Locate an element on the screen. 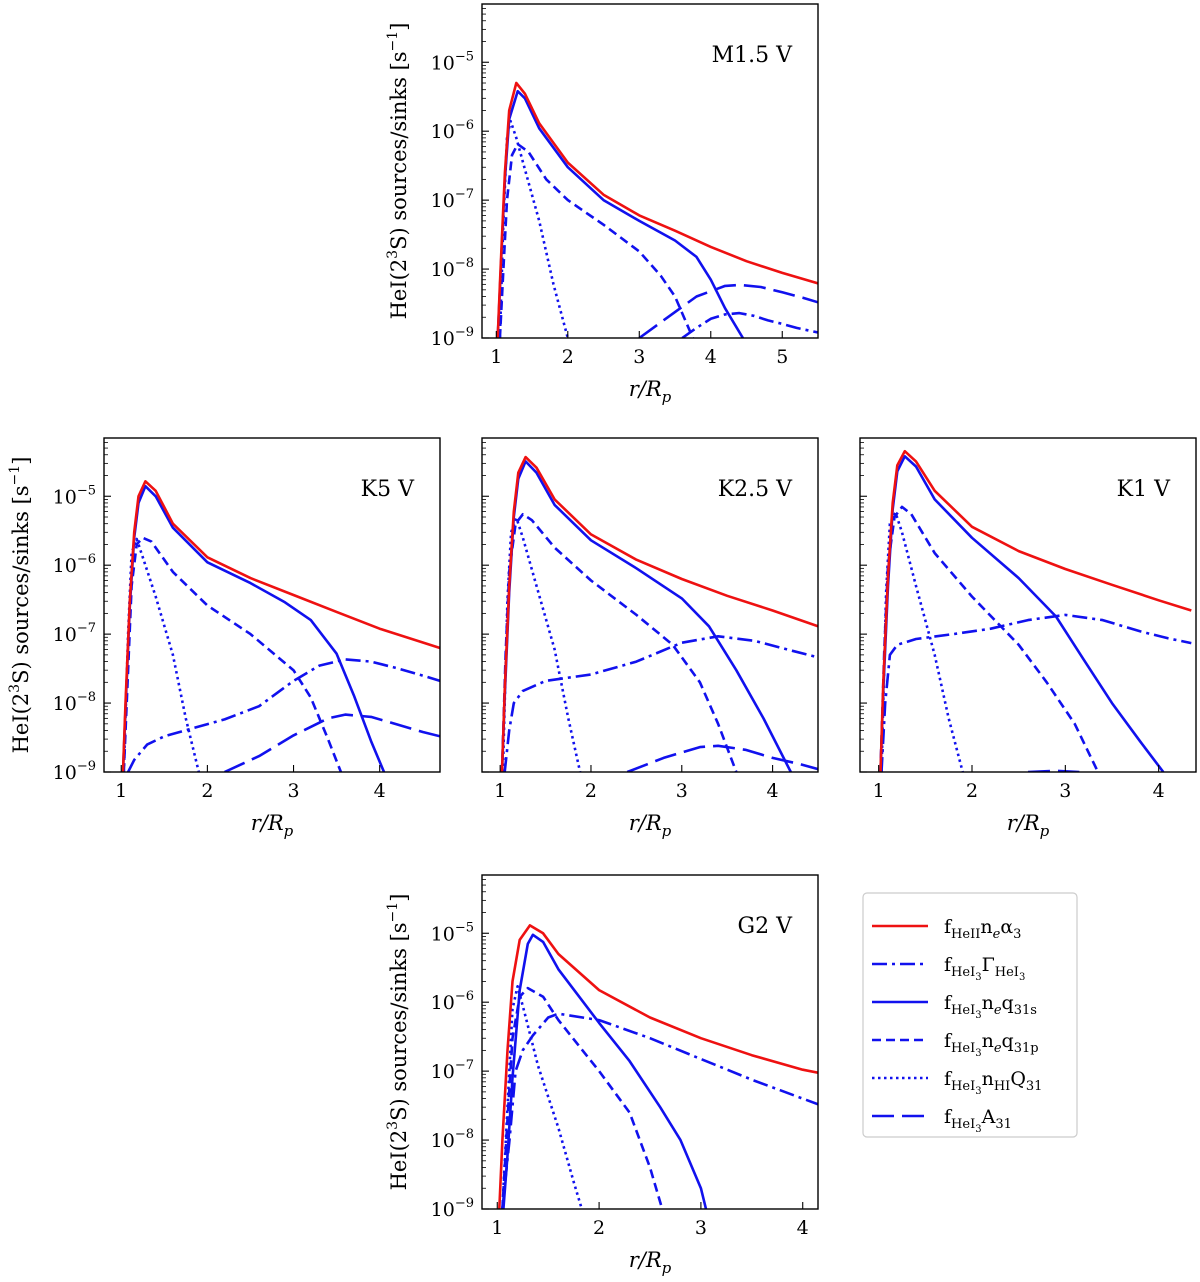 This screenshot has width=1200, height=1282. legend-label-coll_s: fHeI3neq31s is located at coordinates (990, 1006).